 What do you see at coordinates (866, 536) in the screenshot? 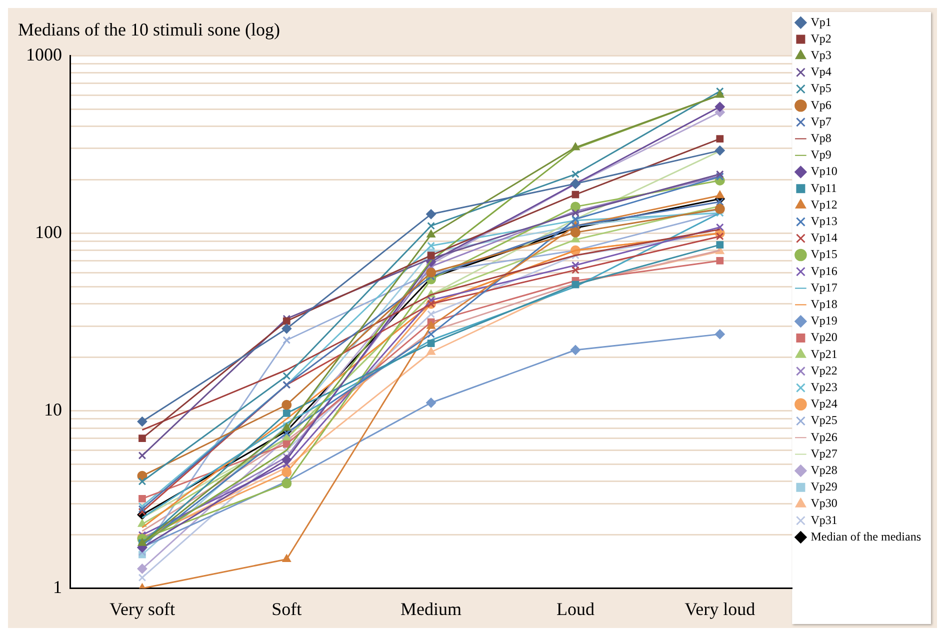
I see `legend-label: Median of the medians` at bounding box center [866, 536].